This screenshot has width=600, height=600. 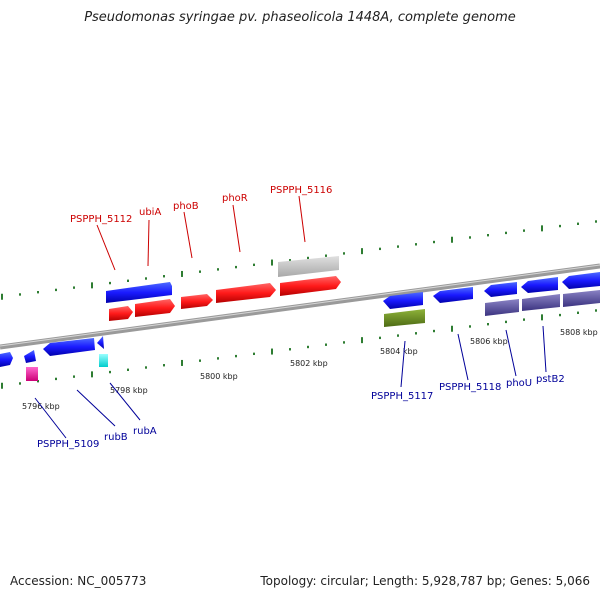 What do you see at coordinates (103, 360) in the screenshot?
I see `gene-cyan-block` at bounding box center [103, 360].